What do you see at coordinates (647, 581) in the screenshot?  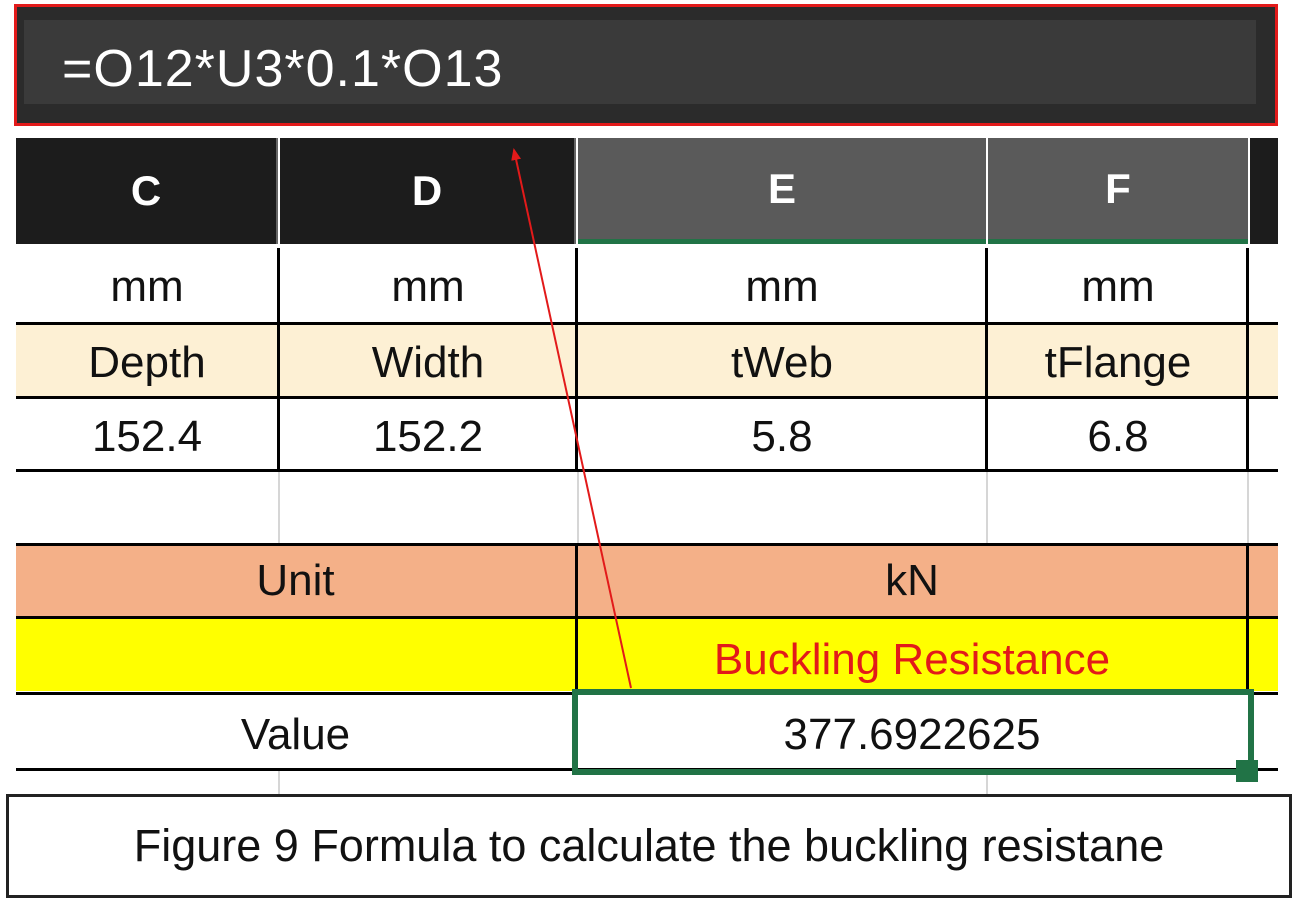 I see `unit-row-bg` at bounding box center [647, 581].